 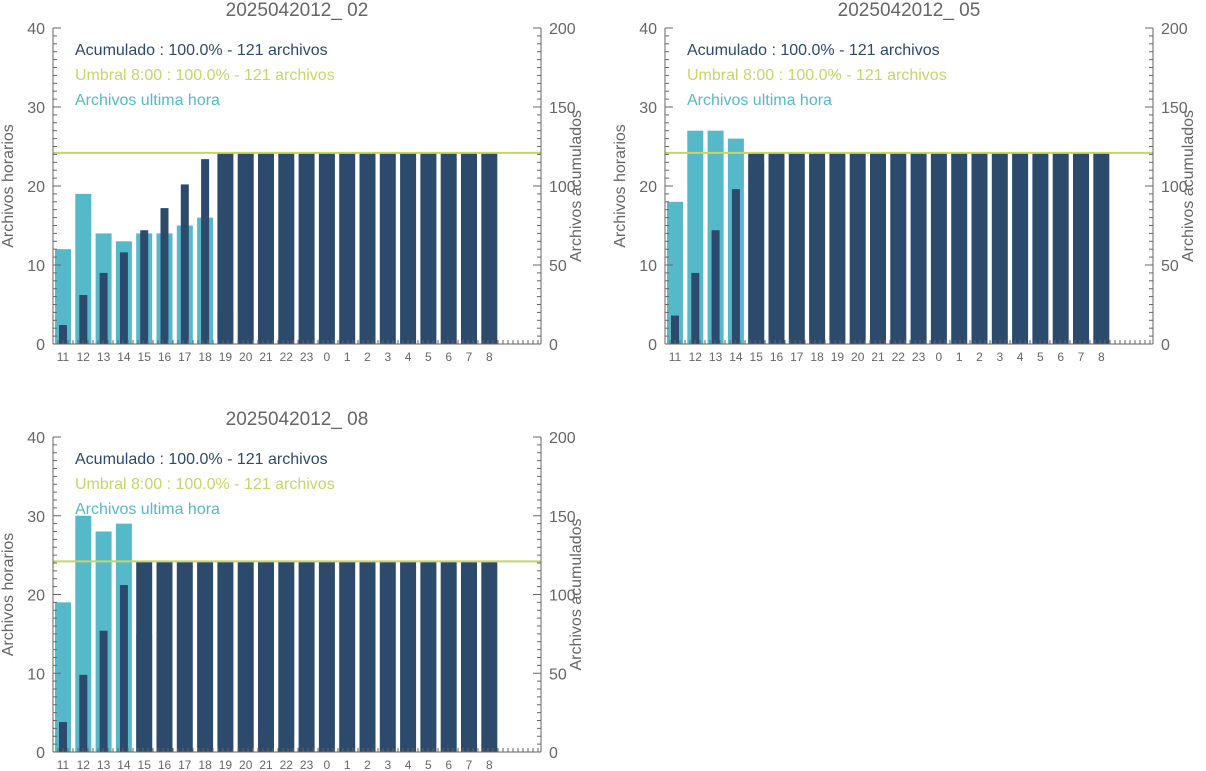 I want to click on x-tick-label: 16, so click(x=777, y=357).